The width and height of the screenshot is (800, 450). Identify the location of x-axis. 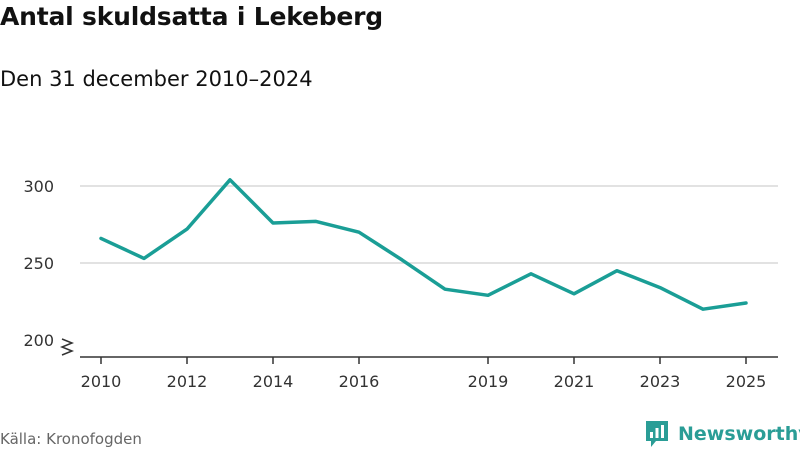
(418, 351).